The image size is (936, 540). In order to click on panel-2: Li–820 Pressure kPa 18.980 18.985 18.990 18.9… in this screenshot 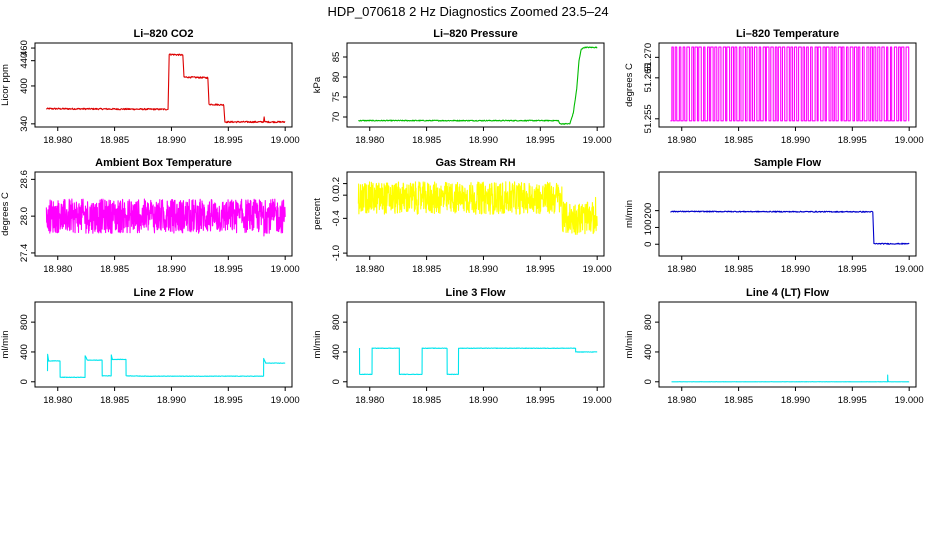, I will do `click(462, 87)`.